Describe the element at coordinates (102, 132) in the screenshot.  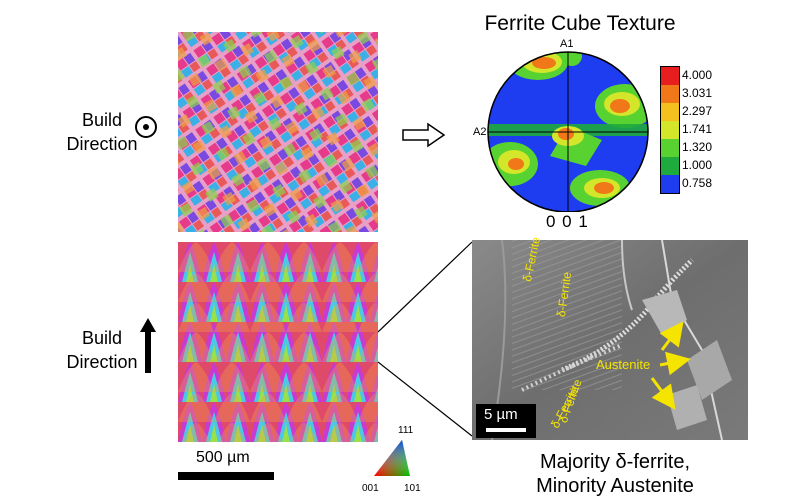
I see `build-direction-label-top: Build Direction` at that location.